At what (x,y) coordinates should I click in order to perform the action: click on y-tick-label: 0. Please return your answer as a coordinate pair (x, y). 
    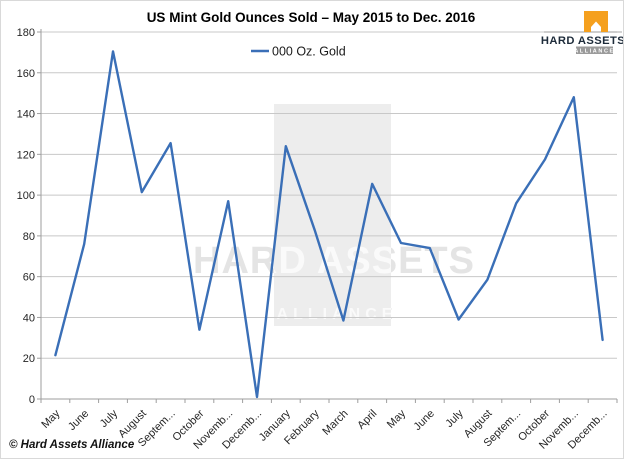
    Looking at the image, I should click on (32, 400).